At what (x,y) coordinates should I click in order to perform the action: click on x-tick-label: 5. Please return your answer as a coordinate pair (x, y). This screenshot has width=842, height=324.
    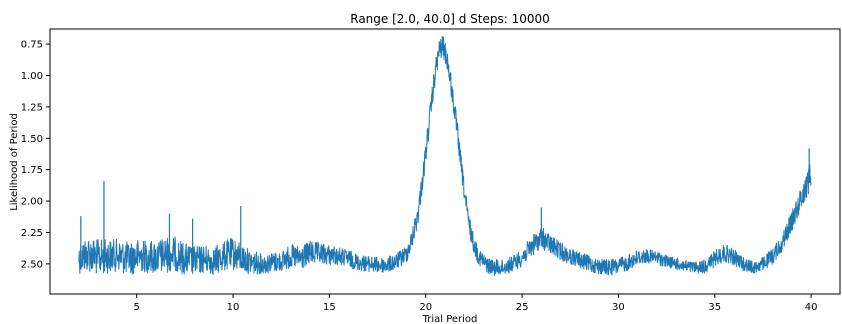
    Looking at the image, I should click on (137, 307).